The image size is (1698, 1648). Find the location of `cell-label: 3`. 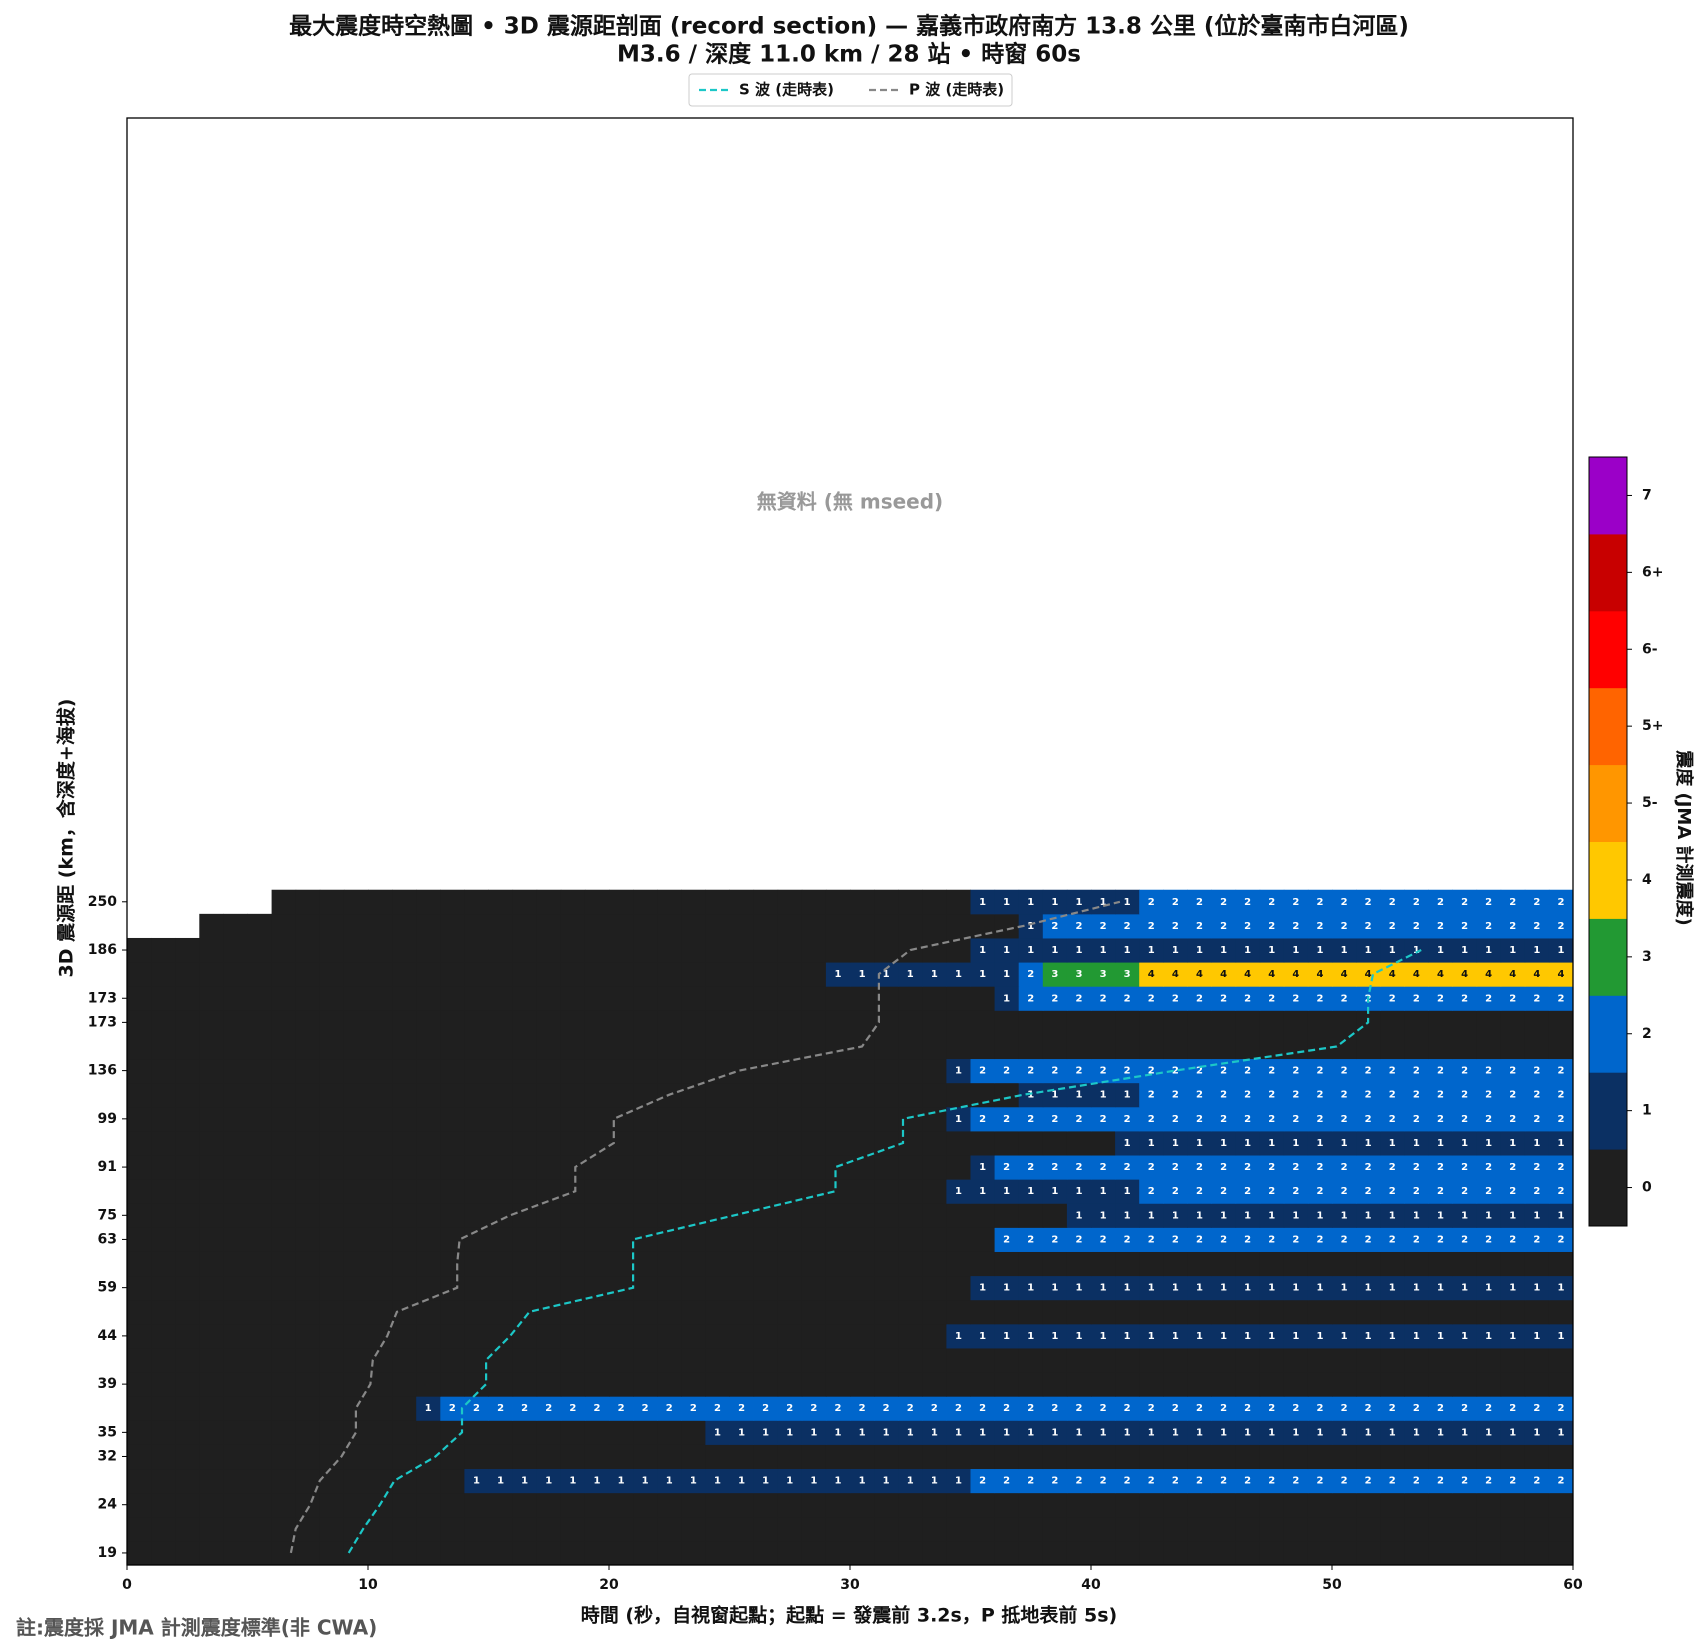

cell-label: 3 is located at coordinates (1054, 974).